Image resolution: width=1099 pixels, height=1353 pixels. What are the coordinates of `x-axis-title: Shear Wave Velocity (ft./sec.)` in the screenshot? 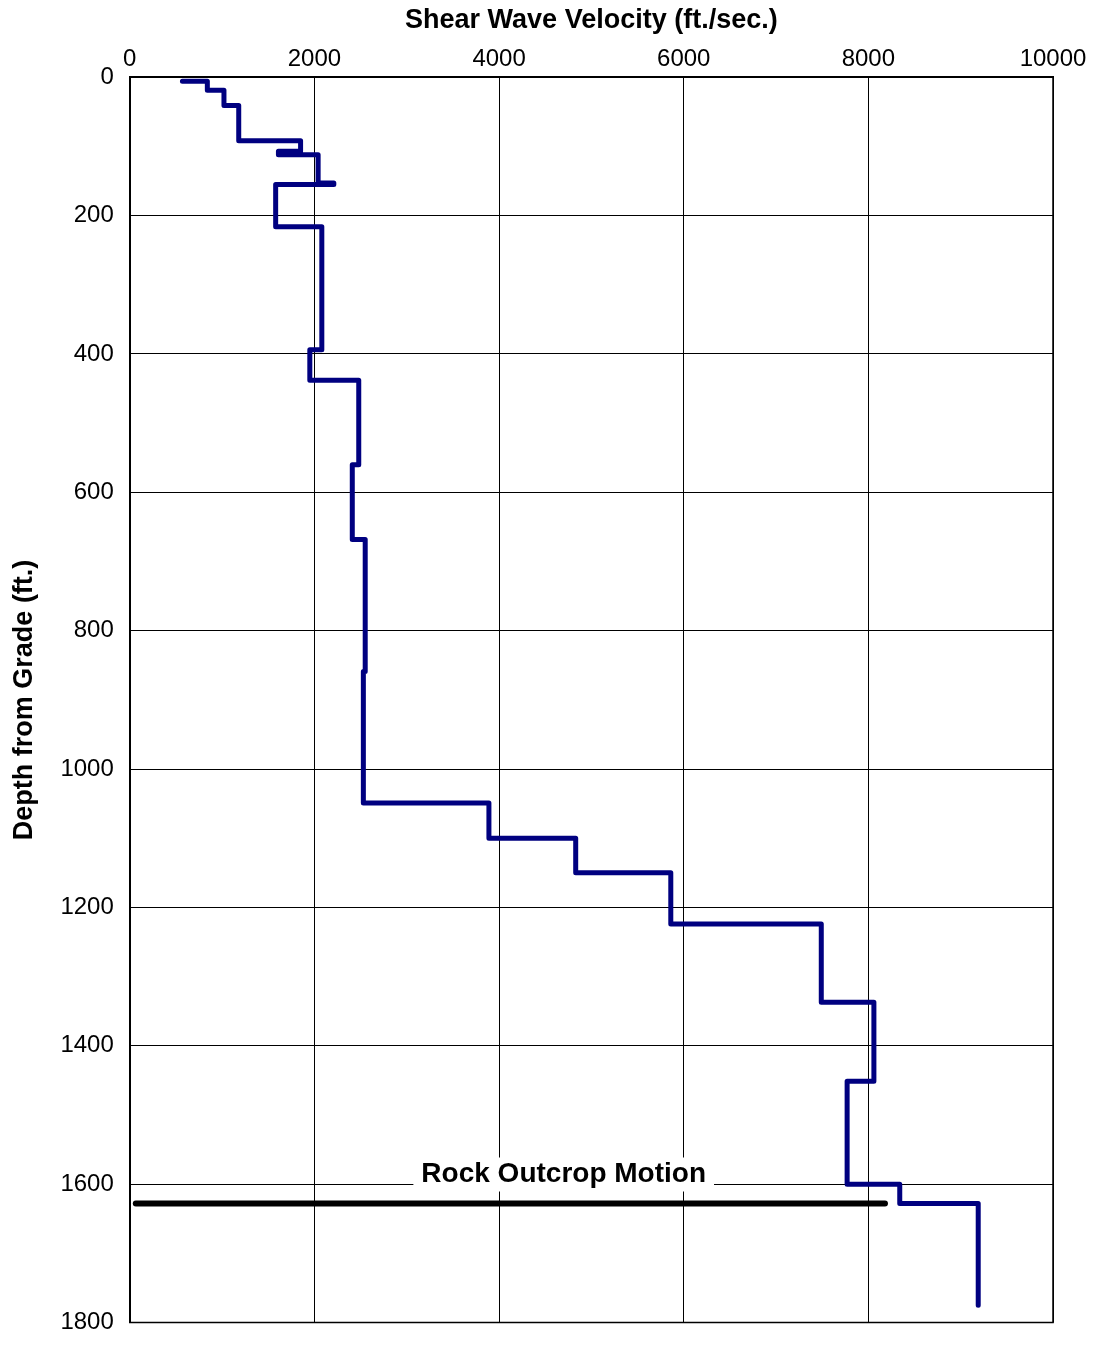 It's located at (591, 18).